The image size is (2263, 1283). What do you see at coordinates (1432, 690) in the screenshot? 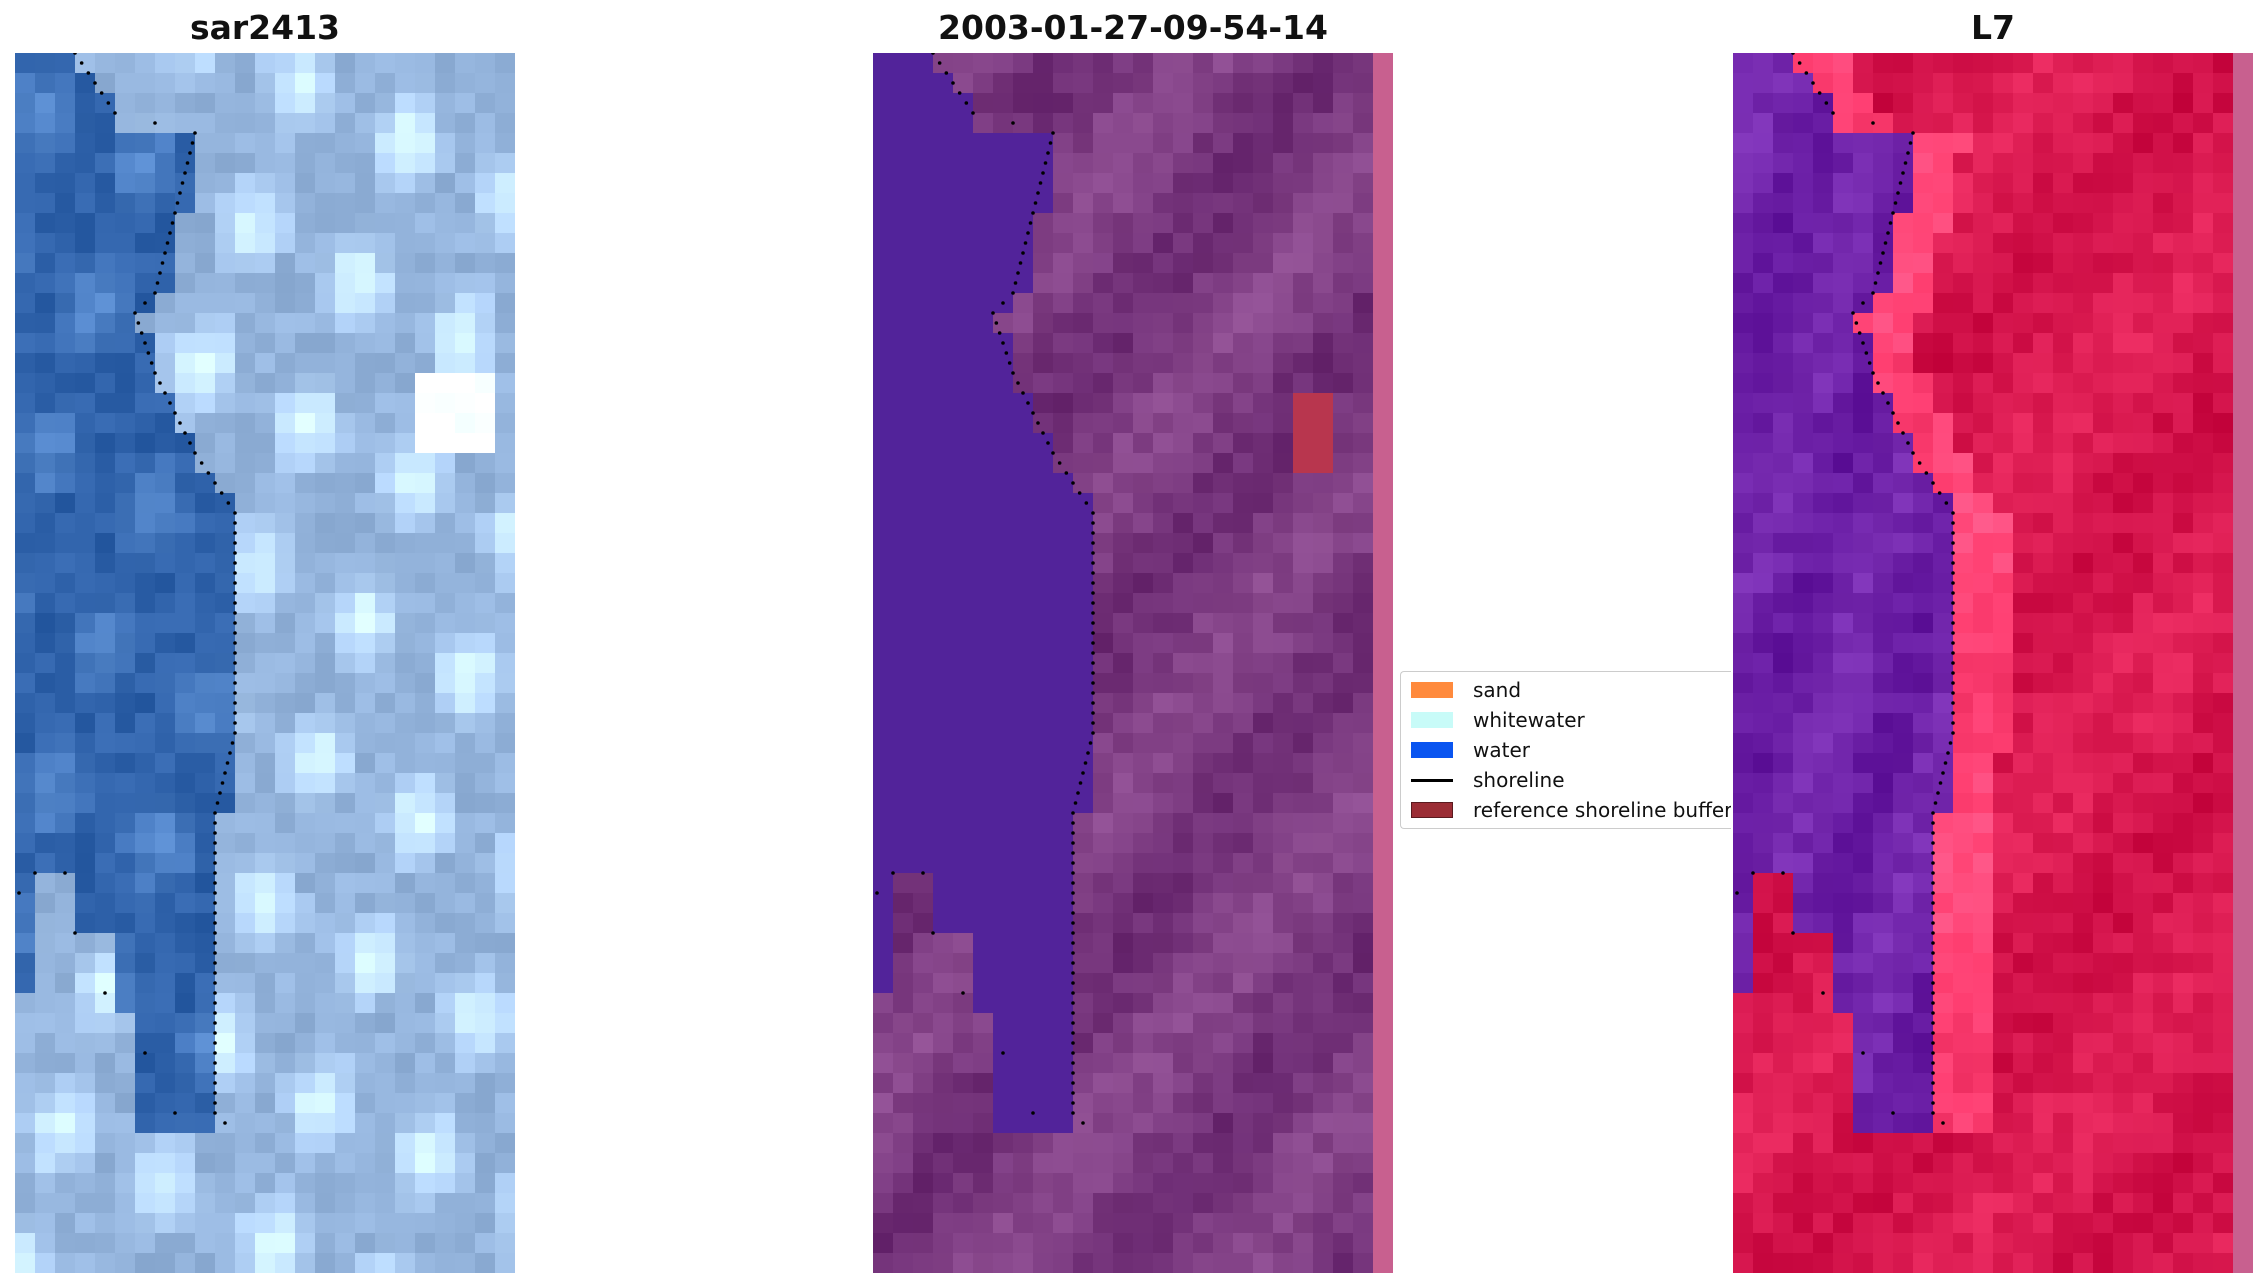
I see `sand-swatch` at bounding box center [1432, 690].